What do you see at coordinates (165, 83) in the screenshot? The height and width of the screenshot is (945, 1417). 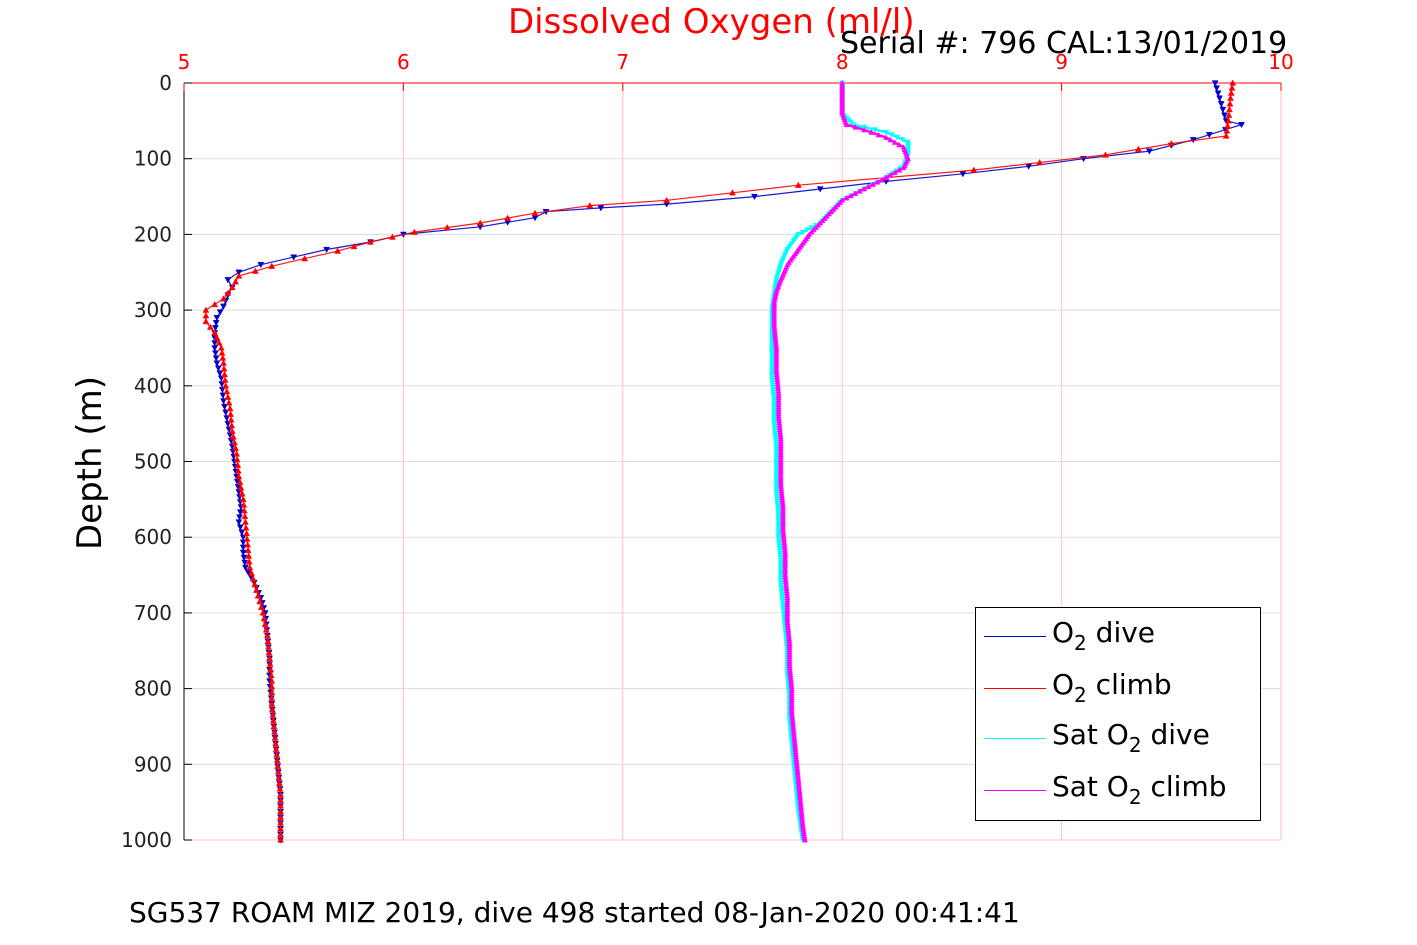 I see `y-tick-label: 0` at bounding box center [165, 83].